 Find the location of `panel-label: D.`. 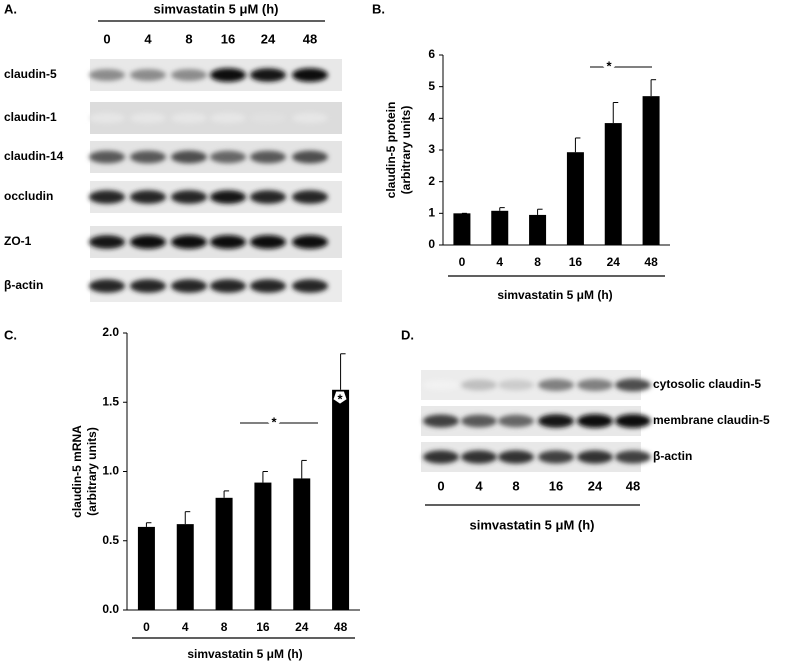

panel-label: D. is located at coordinates (407, 334).